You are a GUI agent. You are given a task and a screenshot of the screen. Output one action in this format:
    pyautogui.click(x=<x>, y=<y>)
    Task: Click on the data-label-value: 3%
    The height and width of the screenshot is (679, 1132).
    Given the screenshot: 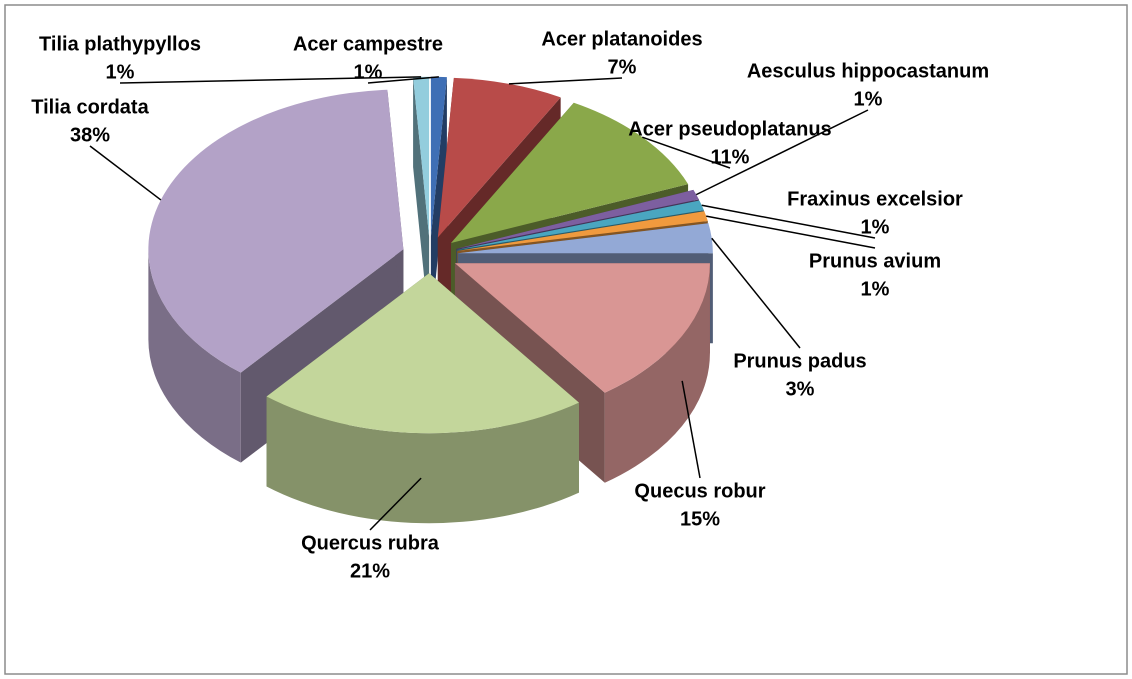 What is the action you would take?
    pyautogui.click(x=800, y=389)
    